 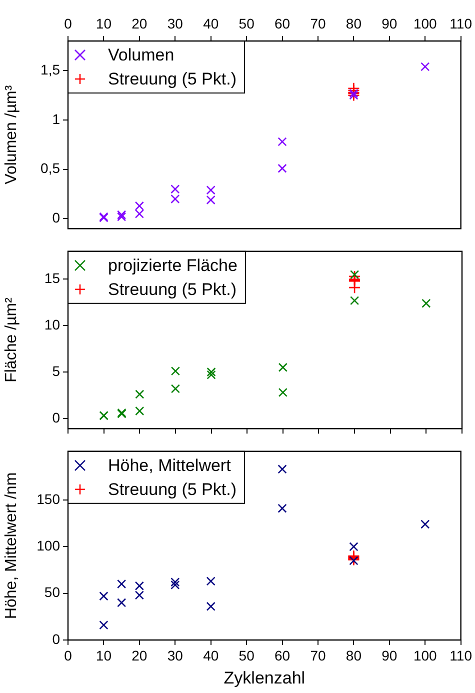 I want to click on x-axis-title: Zyklenzahl, so click(x=265, y=678).